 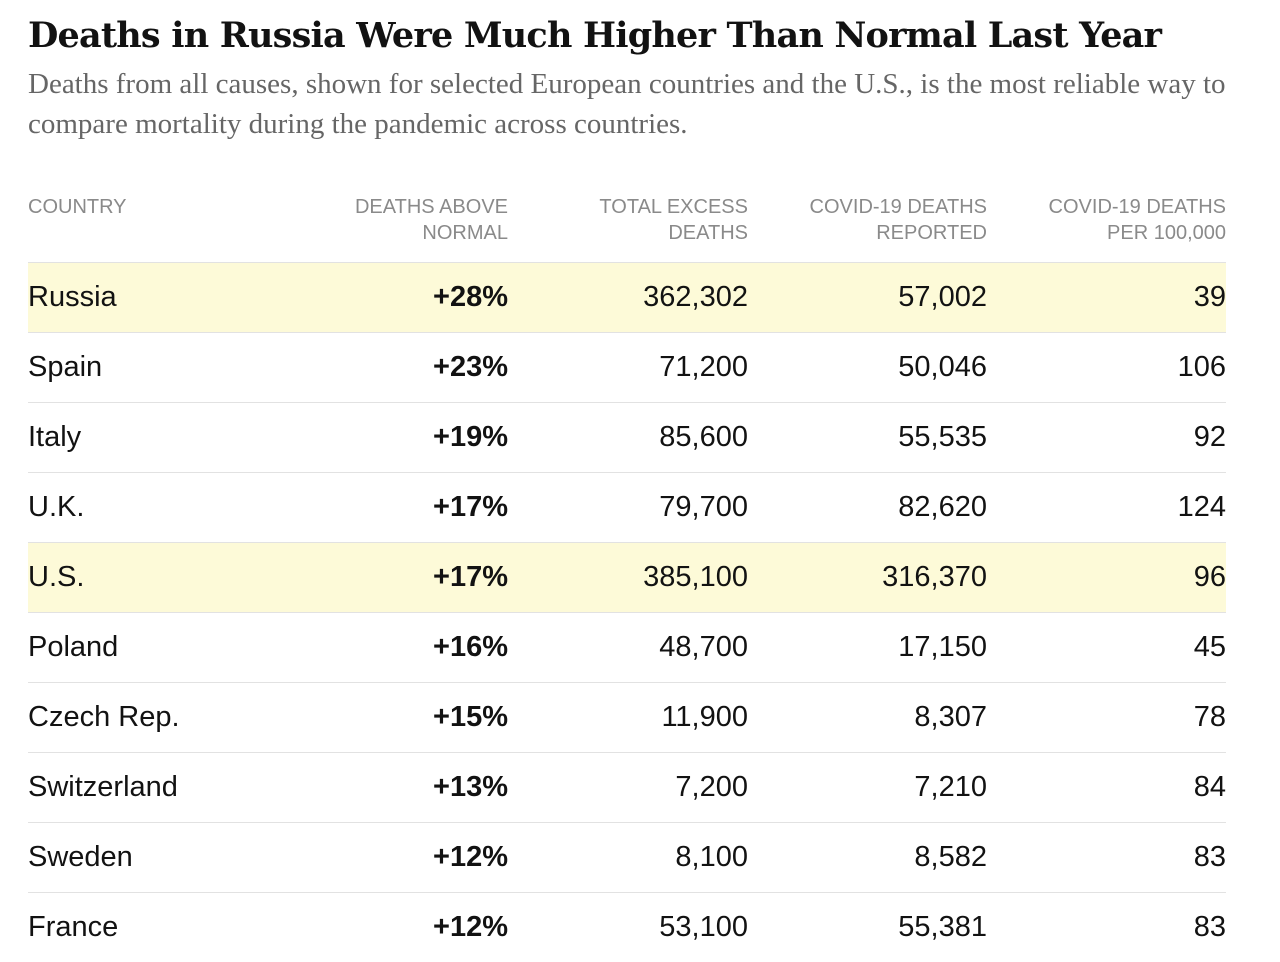 What do you see at coordinates (1106, 787) in the screenshot?
I see `covid-deaths-per-100k-cell: 84` at bounding box center [1106, 787].